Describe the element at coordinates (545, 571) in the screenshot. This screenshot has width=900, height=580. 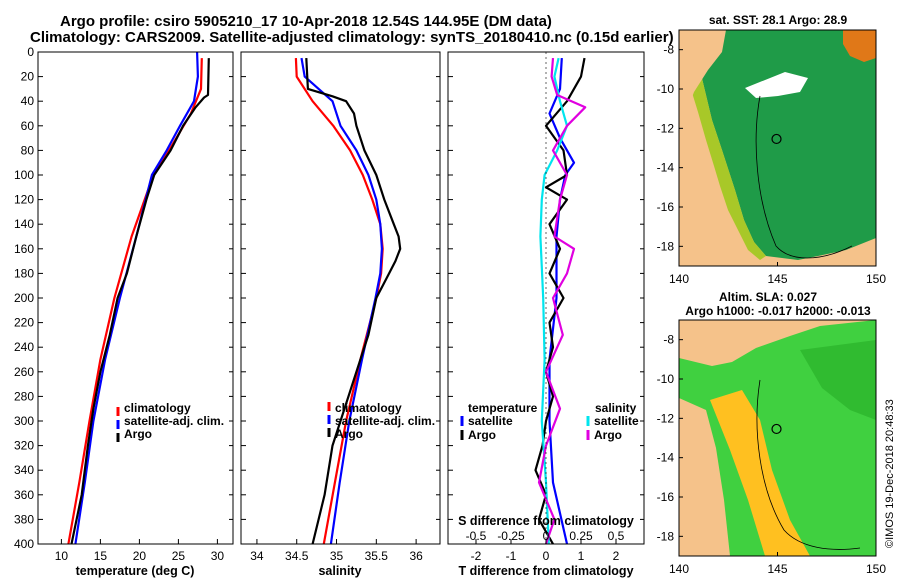
I see `tdiff-xlabel: T difference from climatology` at that location.